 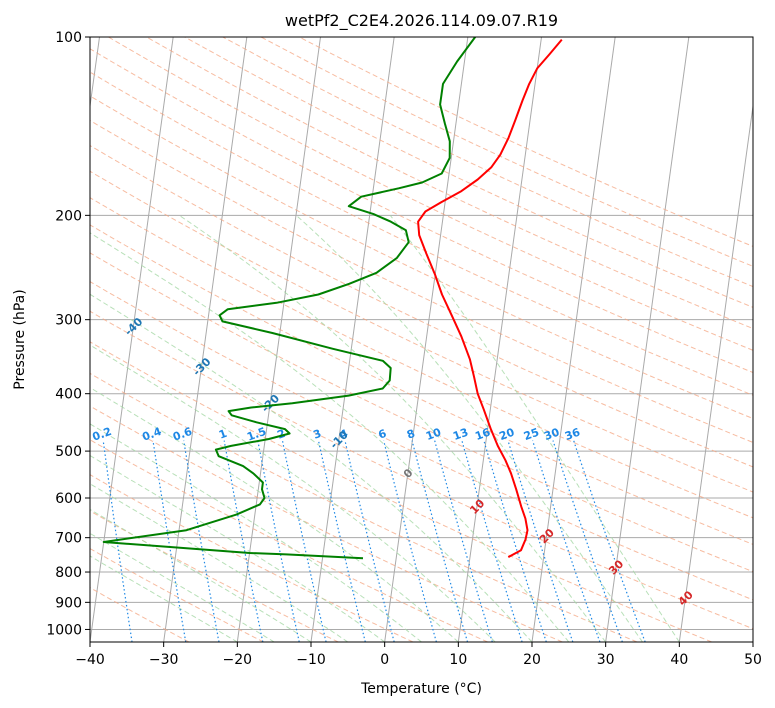 What do you see at coordinates (201, 541) in the screenshot?
I see `mixing-ratio-line-0.6` at bounding box center [201, 541].